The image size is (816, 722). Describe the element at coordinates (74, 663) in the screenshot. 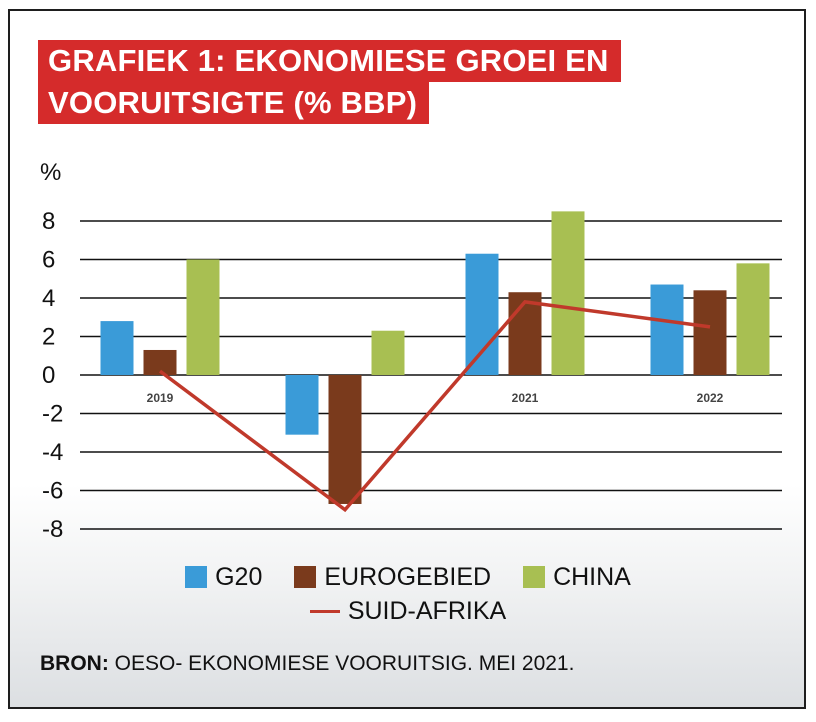

I see `source-prefix: BRON:` at that location.